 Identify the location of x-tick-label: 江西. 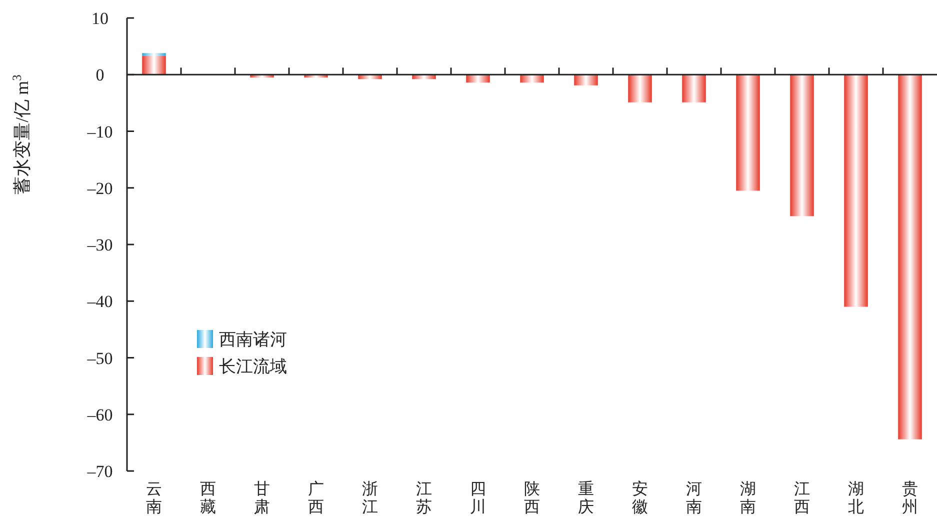
(802, 498).